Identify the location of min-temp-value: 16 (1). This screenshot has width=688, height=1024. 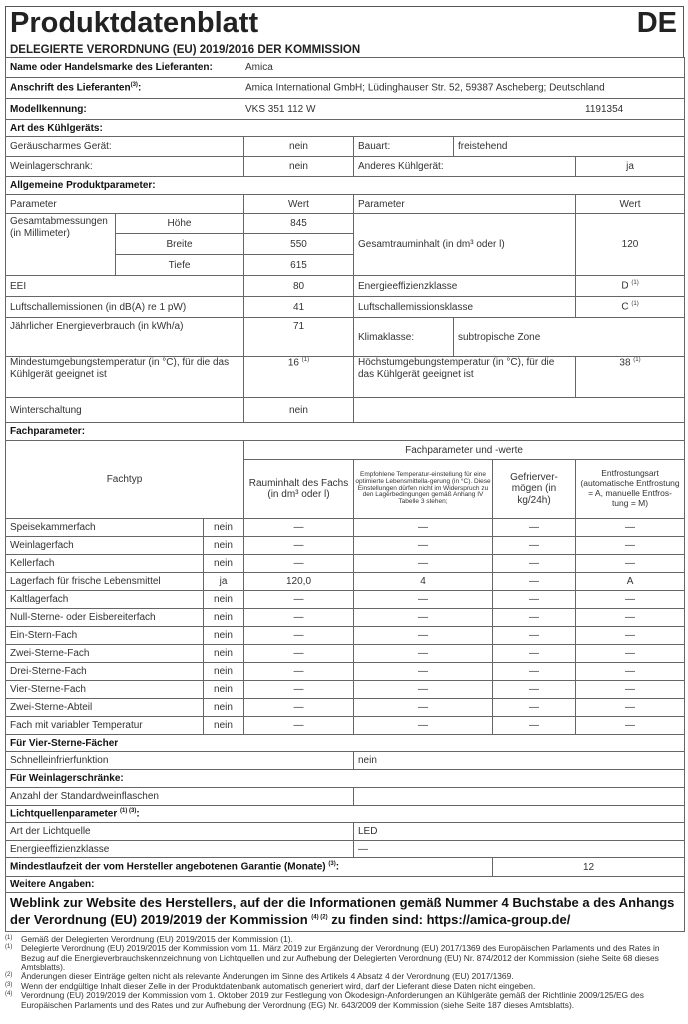
(298, 377).